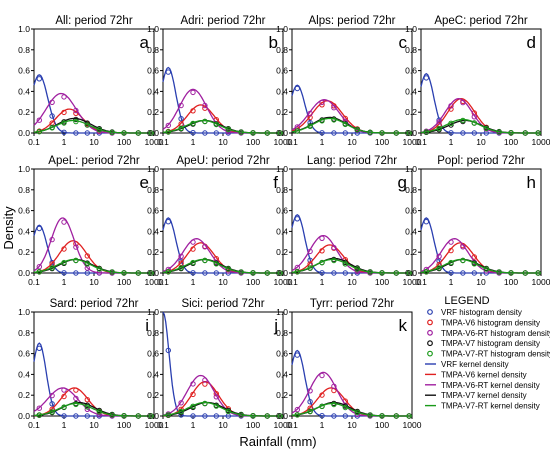 This screenshot has height=455, width=550. What do you see at coordinates (76, 119) in the screenshot?
I see `histogram-point-tmpa-v7` at bounding box center [76, 119].